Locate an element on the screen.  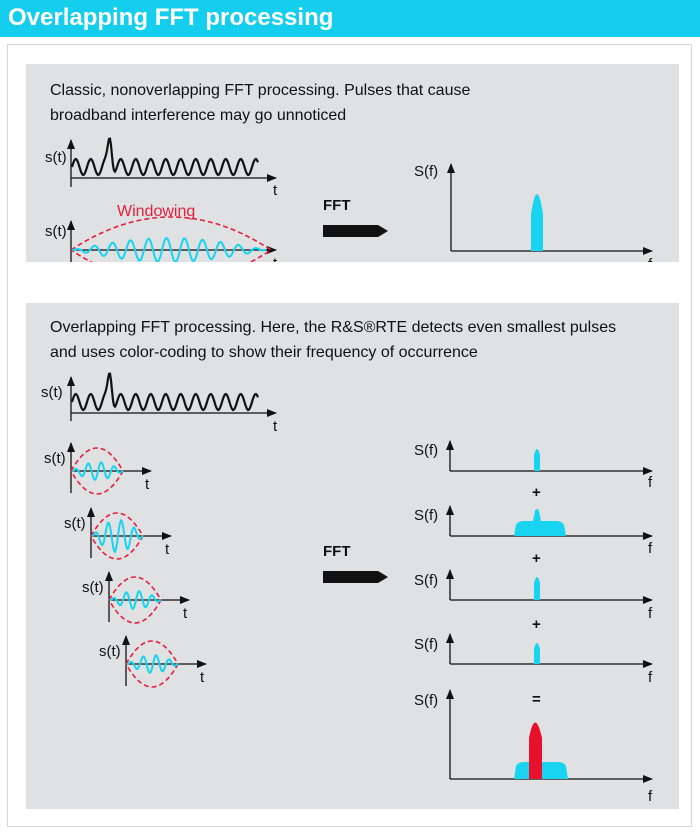
spectrum-sum-label: S(f) is located at coordinates (426, 700).